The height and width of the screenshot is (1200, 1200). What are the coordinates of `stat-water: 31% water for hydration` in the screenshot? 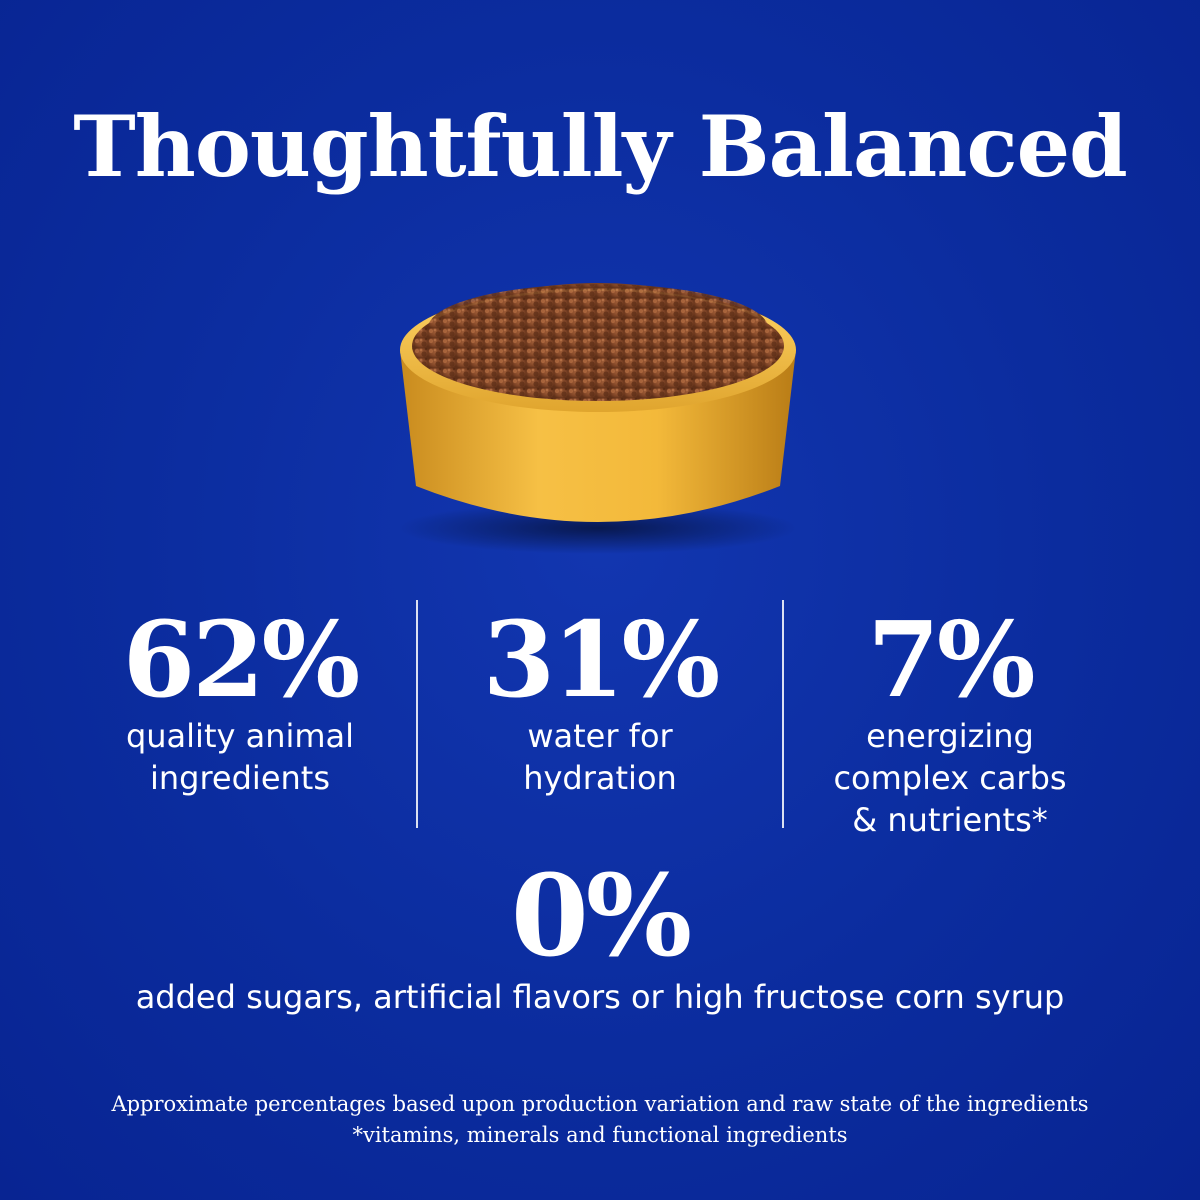 It's located at (600, 702).